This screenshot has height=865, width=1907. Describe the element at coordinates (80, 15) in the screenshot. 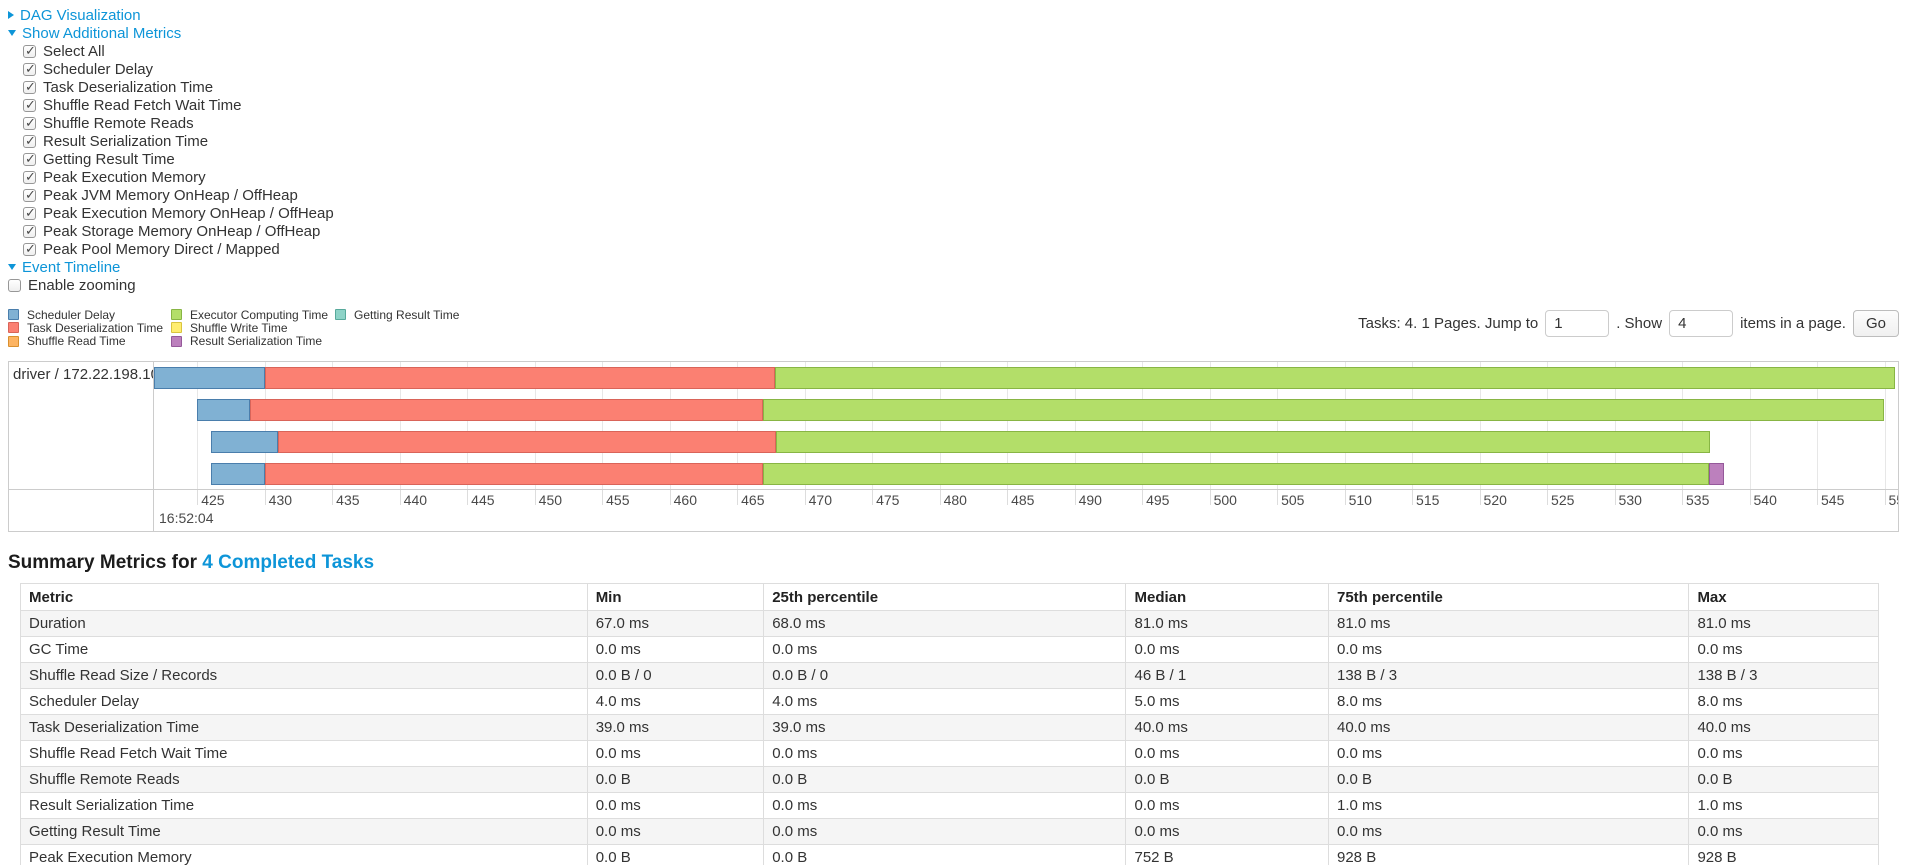

I see `dag-visualization-link: DAG Visualization` at that location.